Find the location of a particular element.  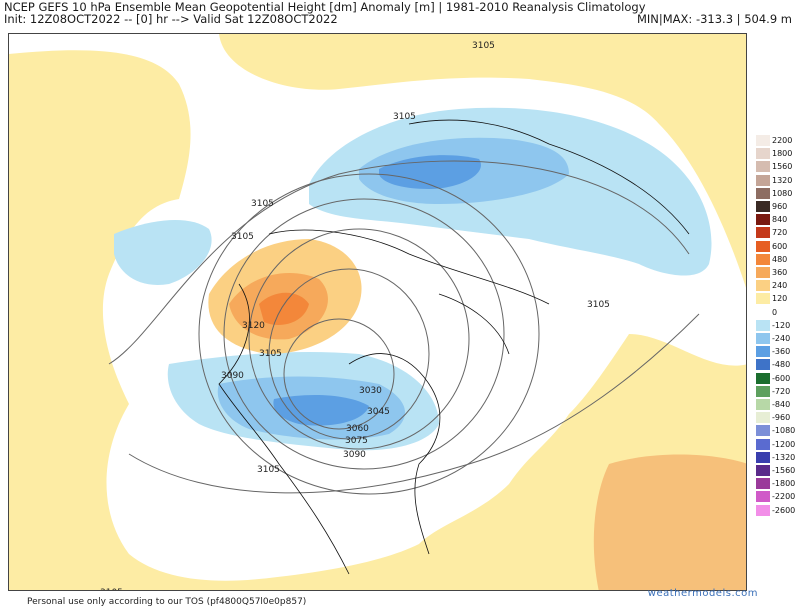

color-scale-label: -720 is located at coordinates (781, 391).